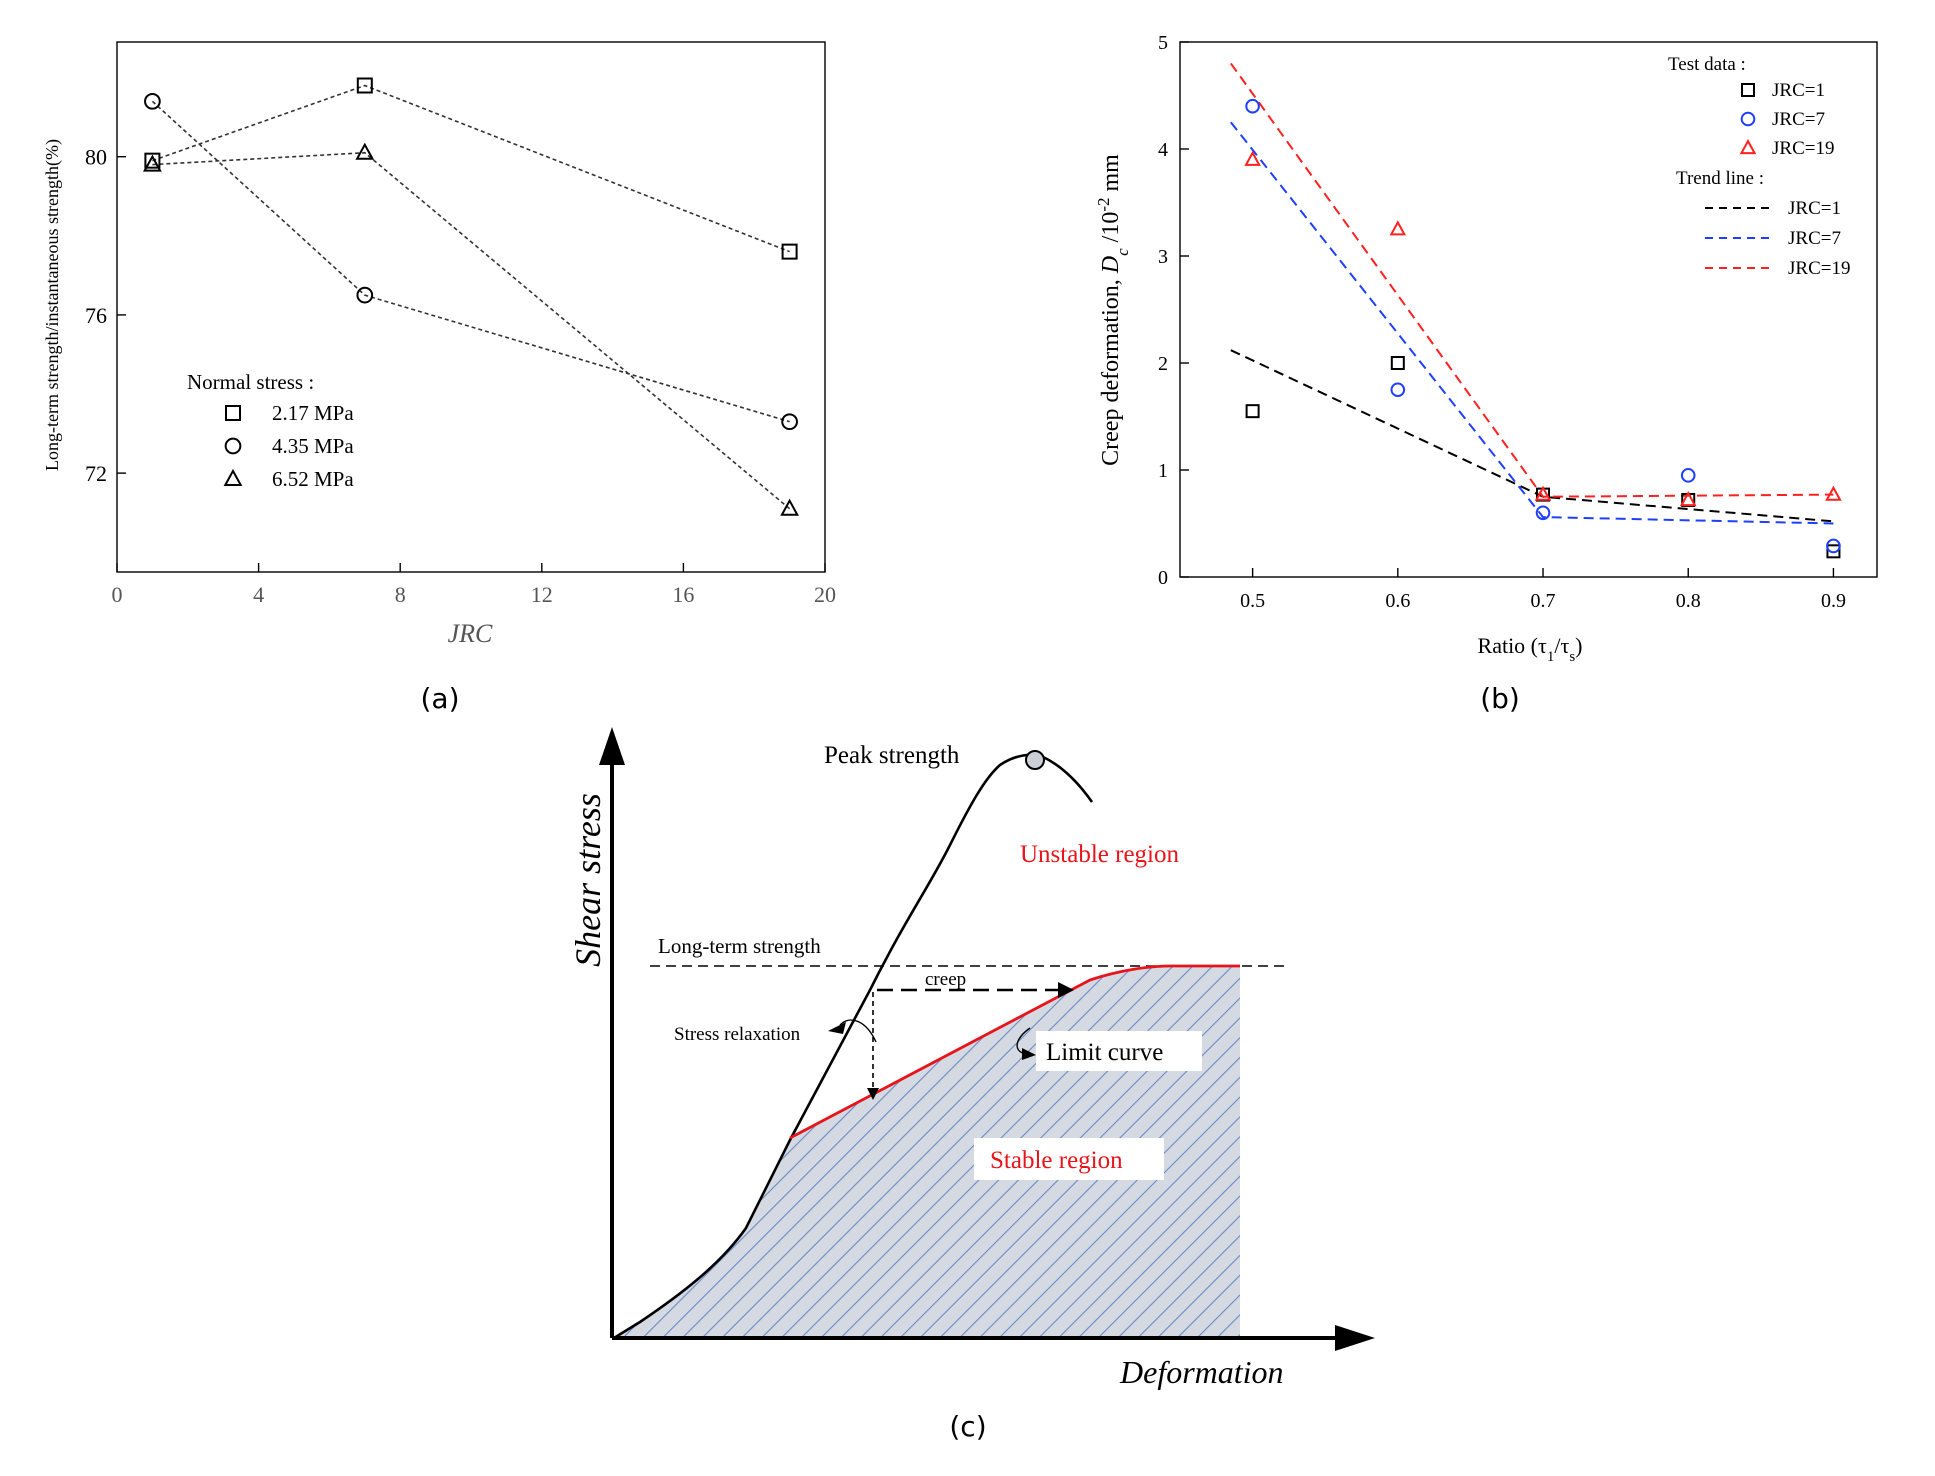  What do you see at coordinates (1163, 150) in the screenshot?
I see `y-tick-label: 4` at bounding box center [1163, 150].